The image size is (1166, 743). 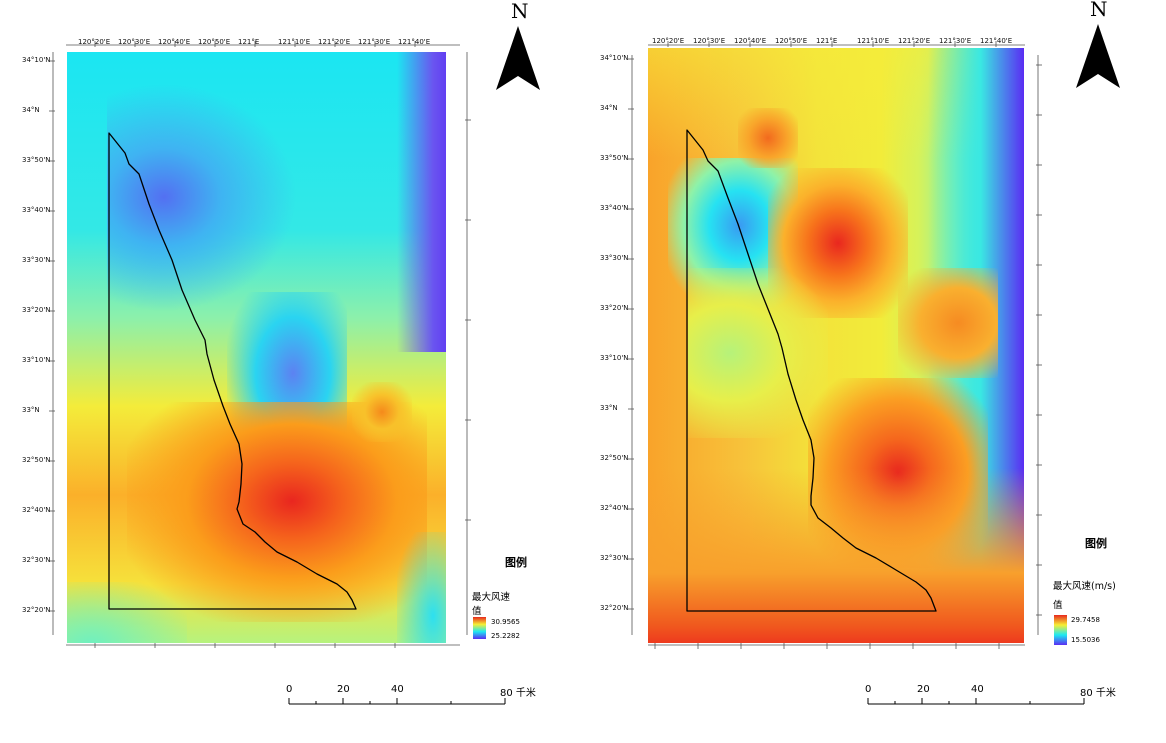 What do you see at coordinates (1085, 620) in the screenshot?
I see `legend-max-value: 29.7458` at bounding box center [1085, 620].